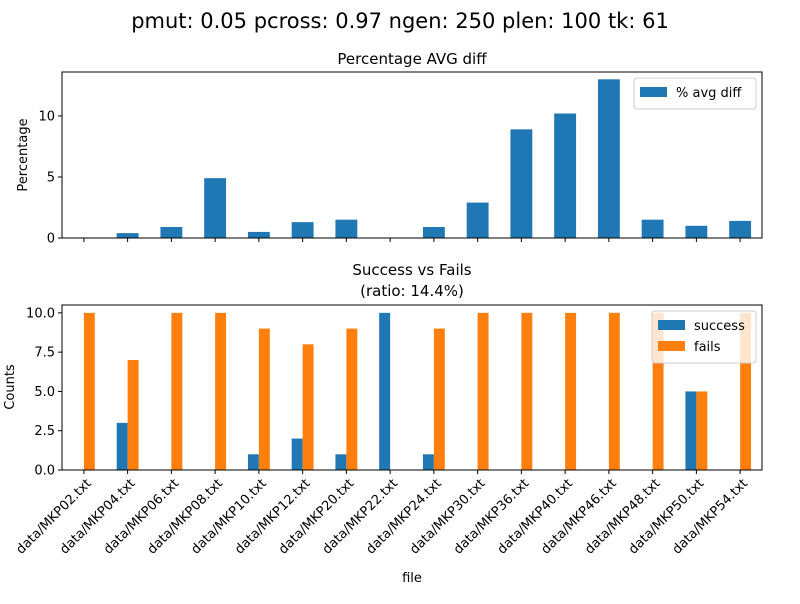 The height and width of the screenshot is (604, 800). Describe the element at coordinates (579, 516) in the screenshot. I see `x-tick-label: data/MKP46.txt` at that location.